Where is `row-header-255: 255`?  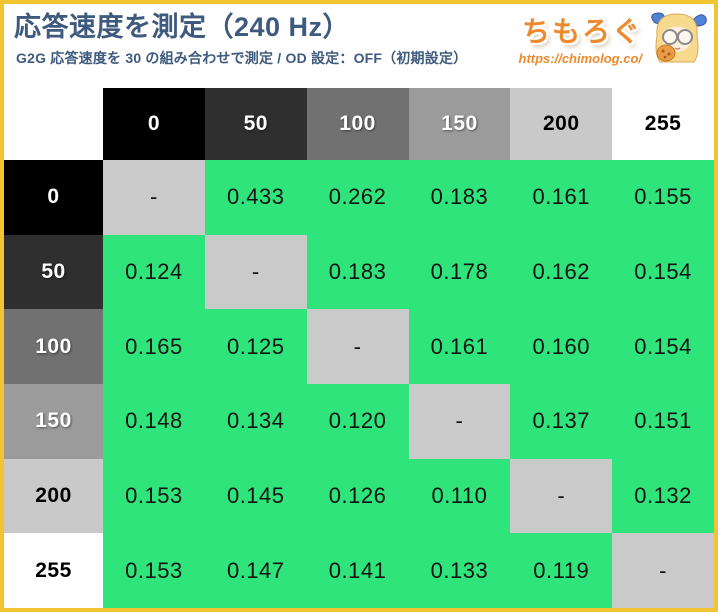
row-header-255: 255 is located at coordinates (53, 570).